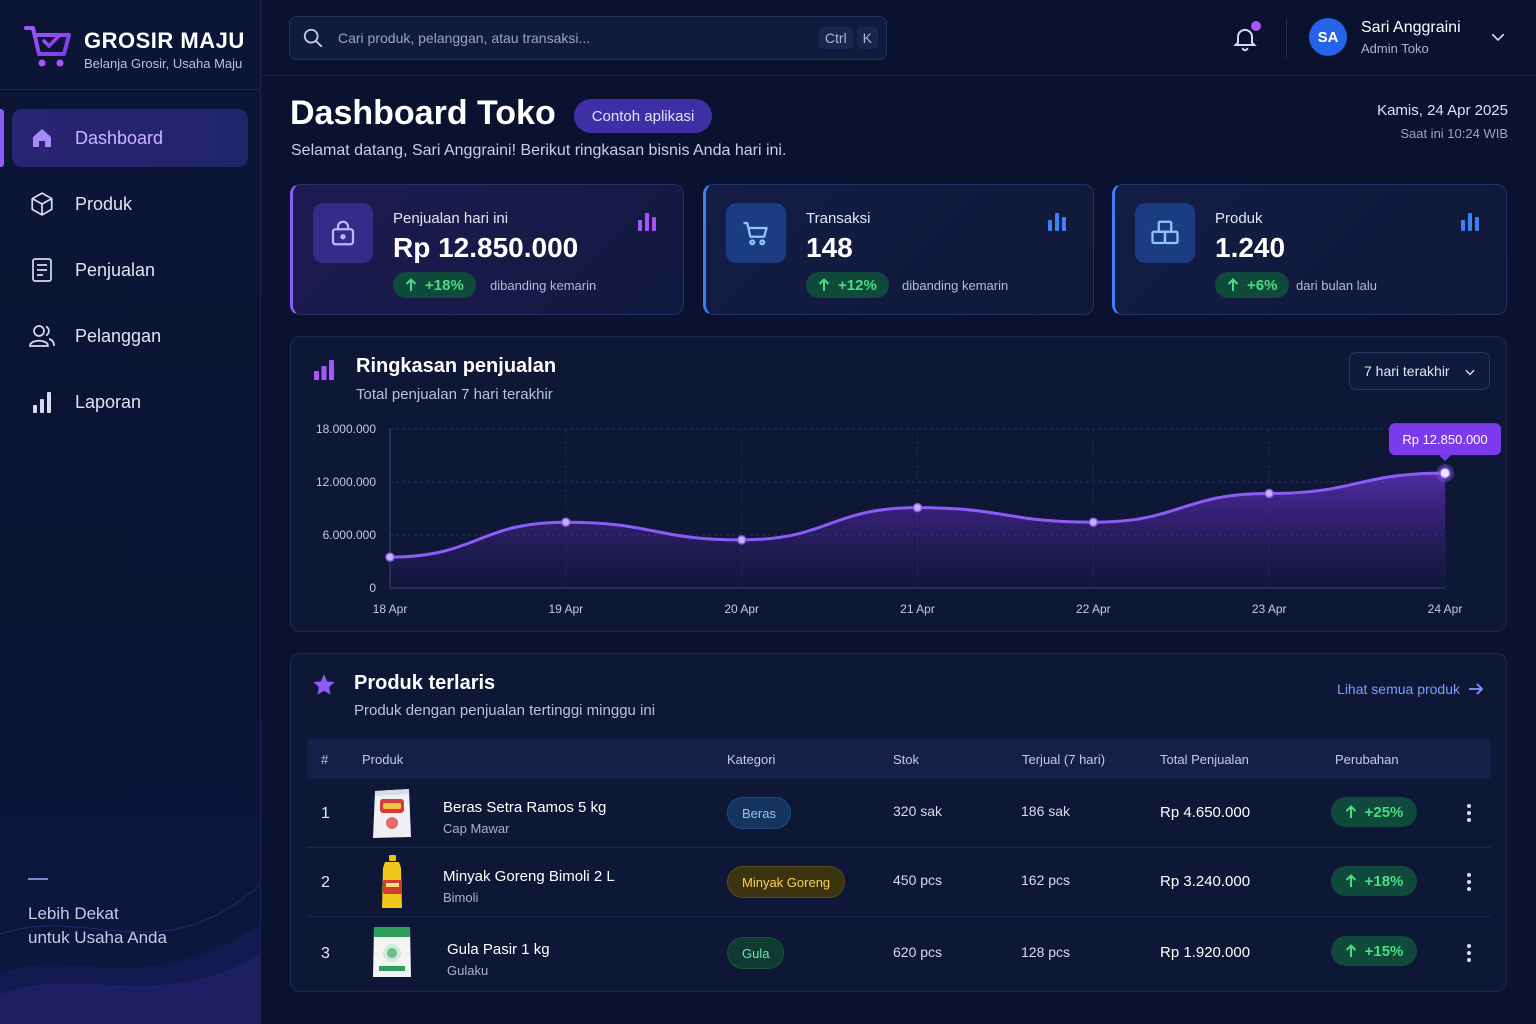 This screenshot has width=1536, height=1024. I want to click on shortcut-k: K, so click(867, 38).